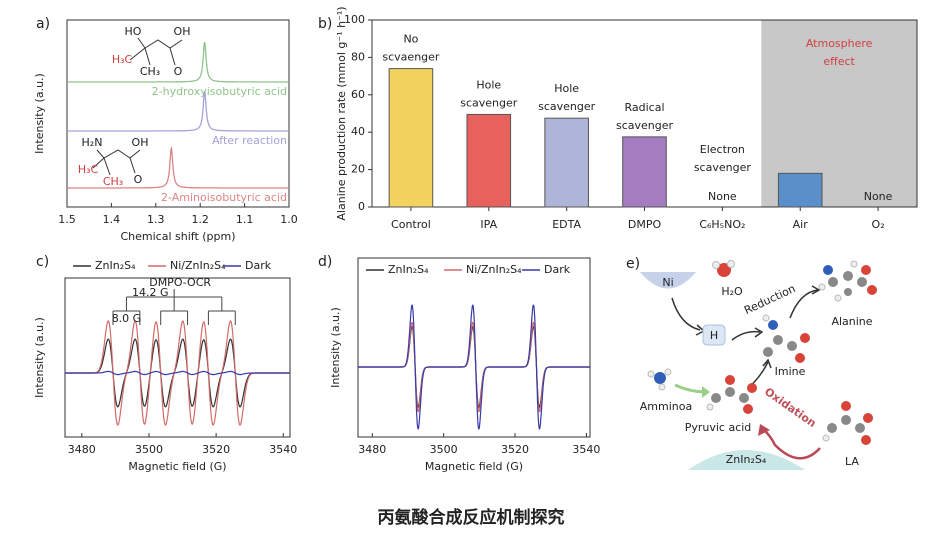  Describe the element at coordinates (731, 394) in the screenshot. I see `pyruvic-molecule` at that location.